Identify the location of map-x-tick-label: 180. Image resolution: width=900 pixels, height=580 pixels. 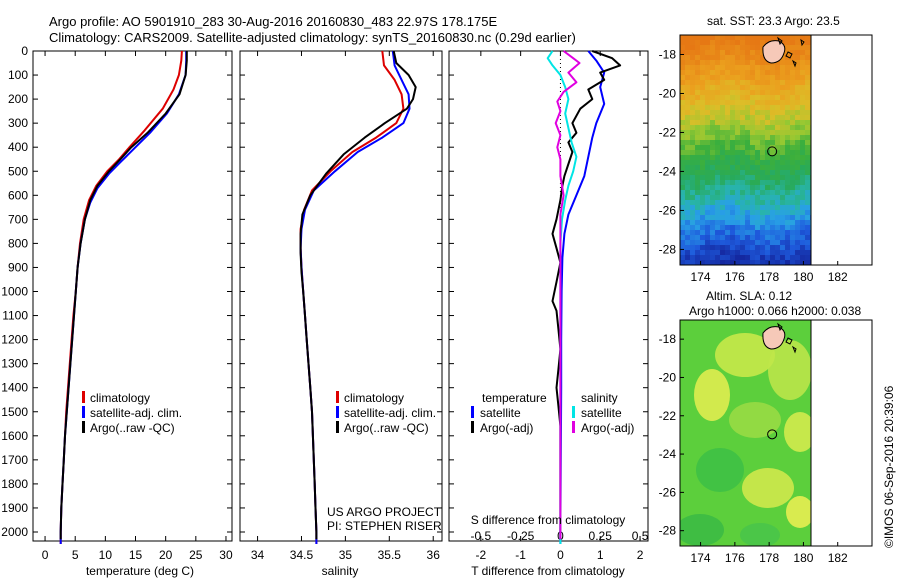
(803, 558).